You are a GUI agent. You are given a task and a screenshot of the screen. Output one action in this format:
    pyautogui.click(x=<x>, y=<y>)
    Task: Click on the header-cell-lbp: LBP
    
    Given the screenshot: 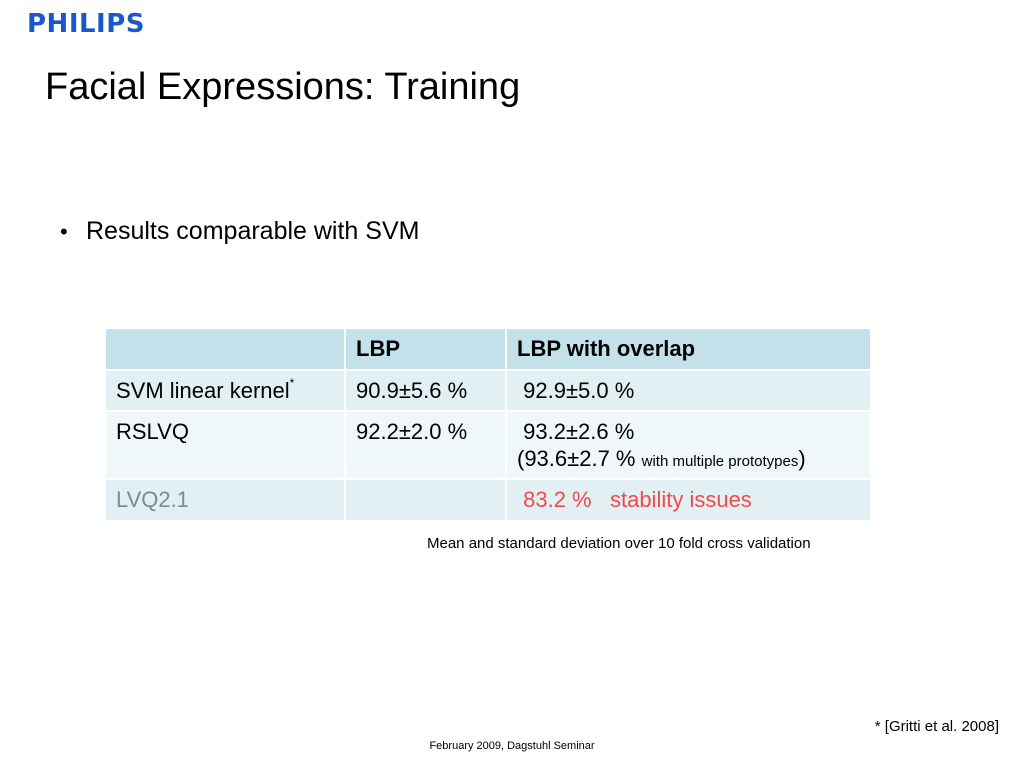 What is the action you would take?
    pyautogui.click(x=425, y=349)
    